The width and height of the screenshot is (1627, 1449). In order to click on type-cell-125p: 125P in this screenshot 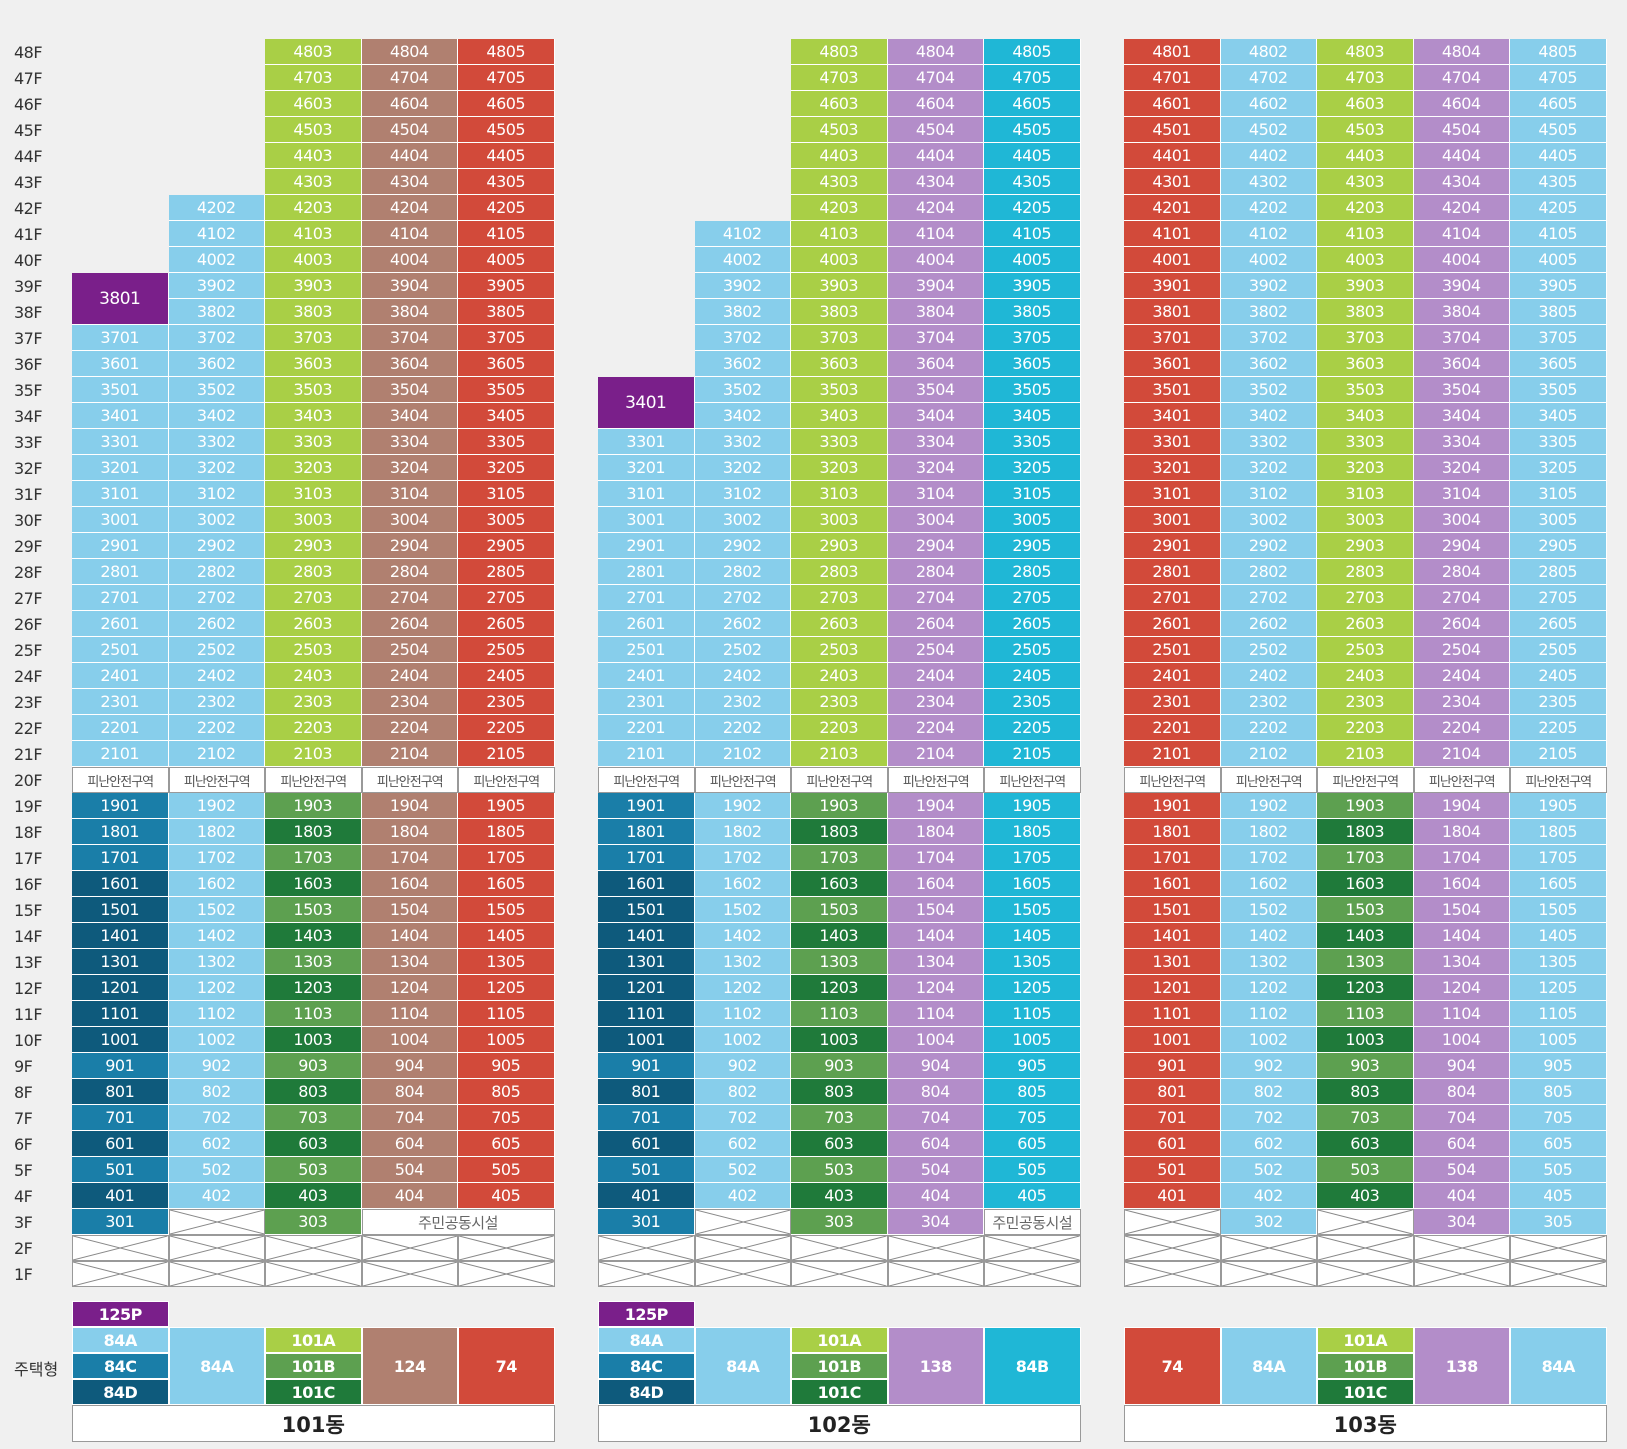, I will do `click(120, 1314)`.